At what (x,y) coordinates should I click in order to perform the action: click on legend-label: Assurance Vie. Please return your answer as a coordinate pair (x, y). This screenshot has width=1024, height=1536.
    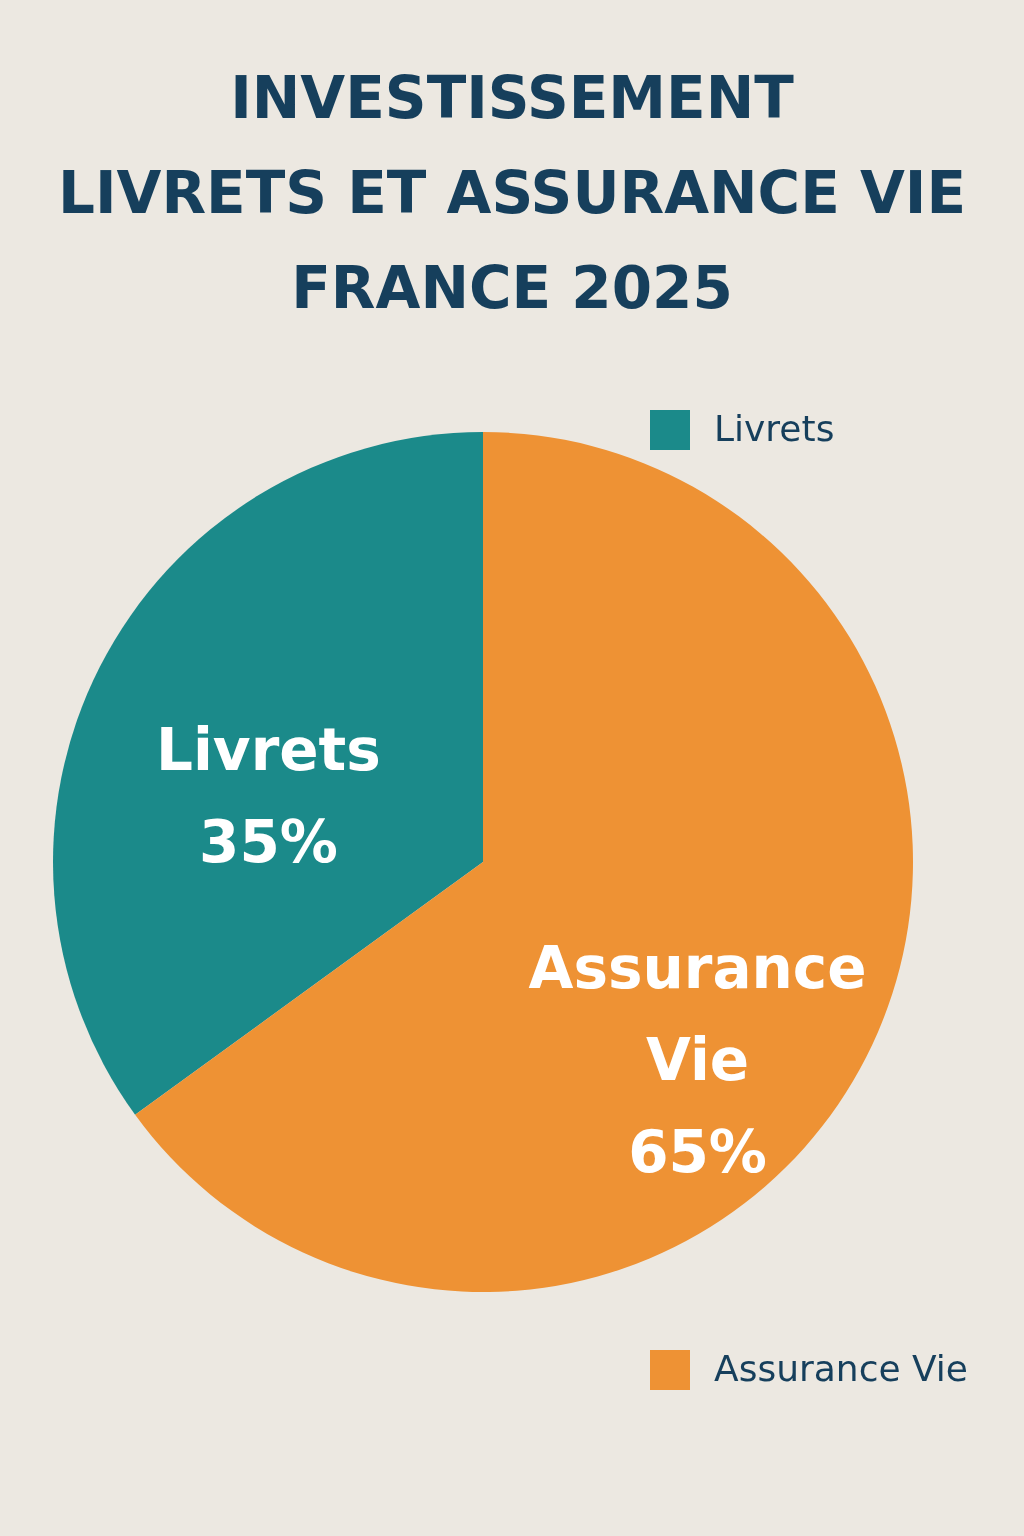
    Looking at the image, I should click on (841, 1368).